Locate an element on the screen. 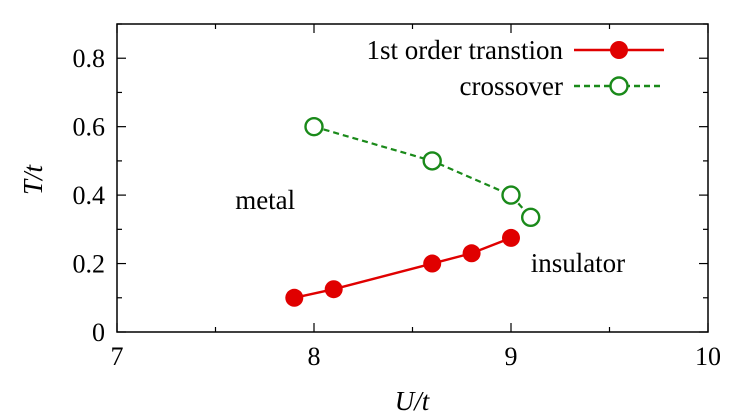 This screenshot has height=417, width=748. x-tick-label: 8 is located at coordinates (314, 356).